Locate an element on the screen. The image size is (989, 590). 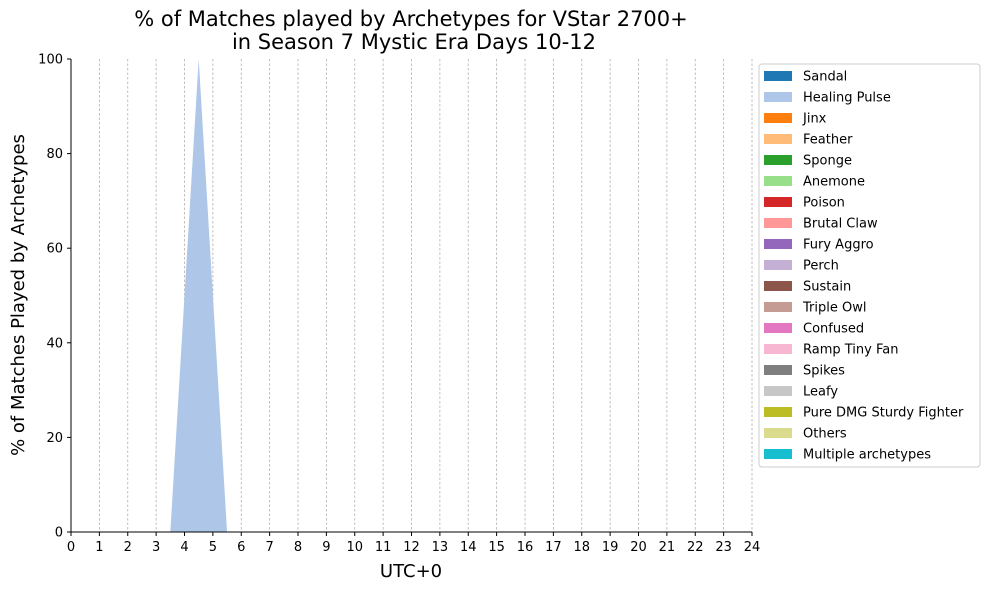
x-axis-label: UTC+0 is located at coordinates (411, 571).